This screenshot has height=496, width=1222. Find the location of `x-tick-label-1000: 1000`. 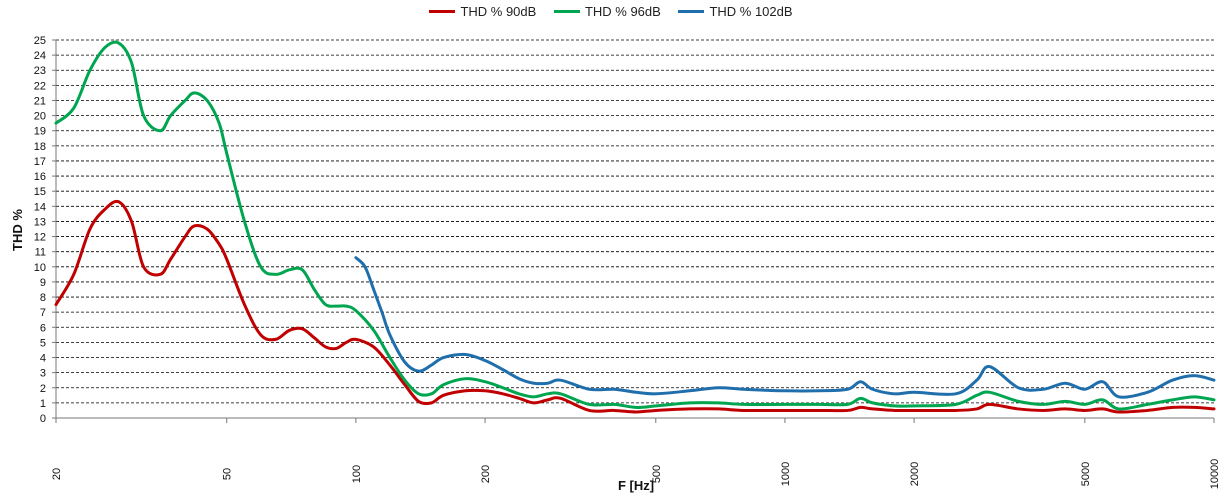

x-tick-label-1000: 1000 is located at coordinates (786, 474).